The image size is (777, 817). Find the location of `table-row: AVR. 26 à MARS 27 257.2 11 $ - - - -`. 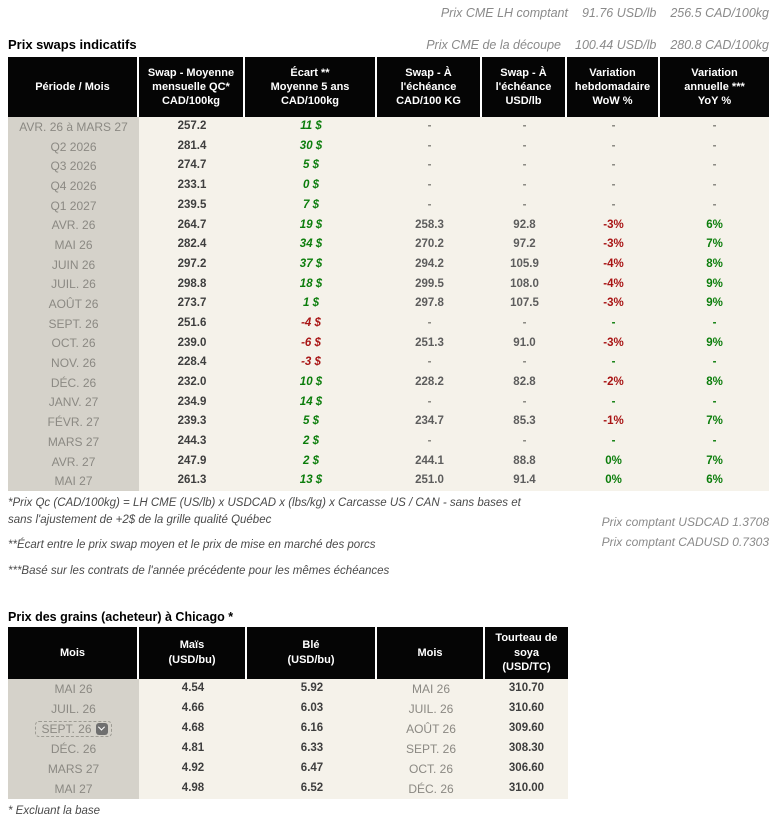

table-row: AVR. 26 à MARS 27 257.2 11 $ - - - - is located at coordinates (388, 127).